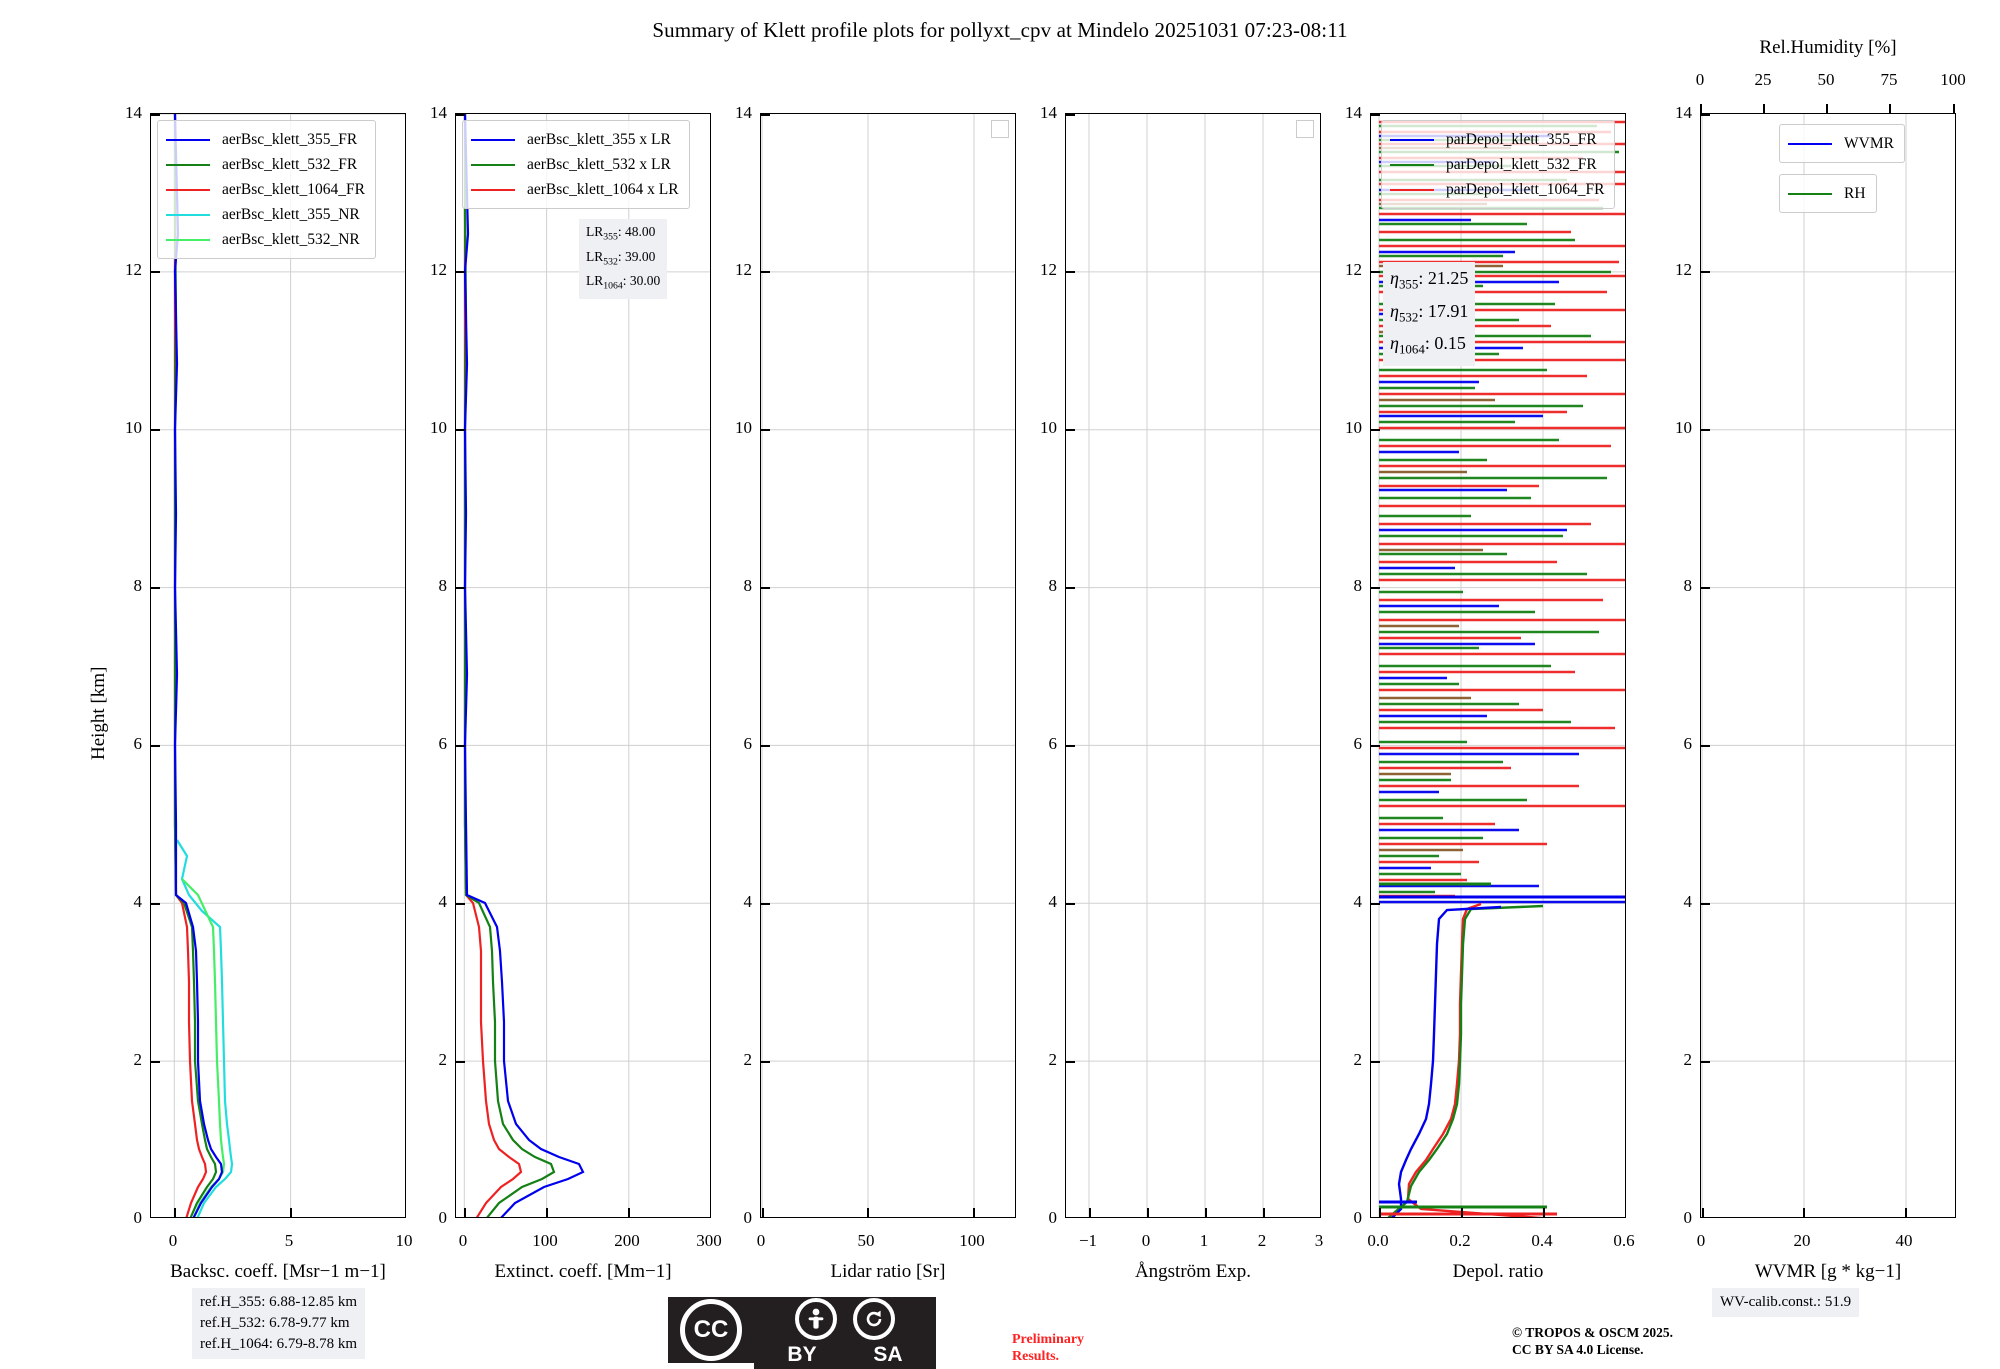 The width and height of the screenshot is (2000, 1369). Describe the element at coordinates (290, 164) in the screenshot. I see `legend-label: aerBsc_klett_532_FR` at that location.